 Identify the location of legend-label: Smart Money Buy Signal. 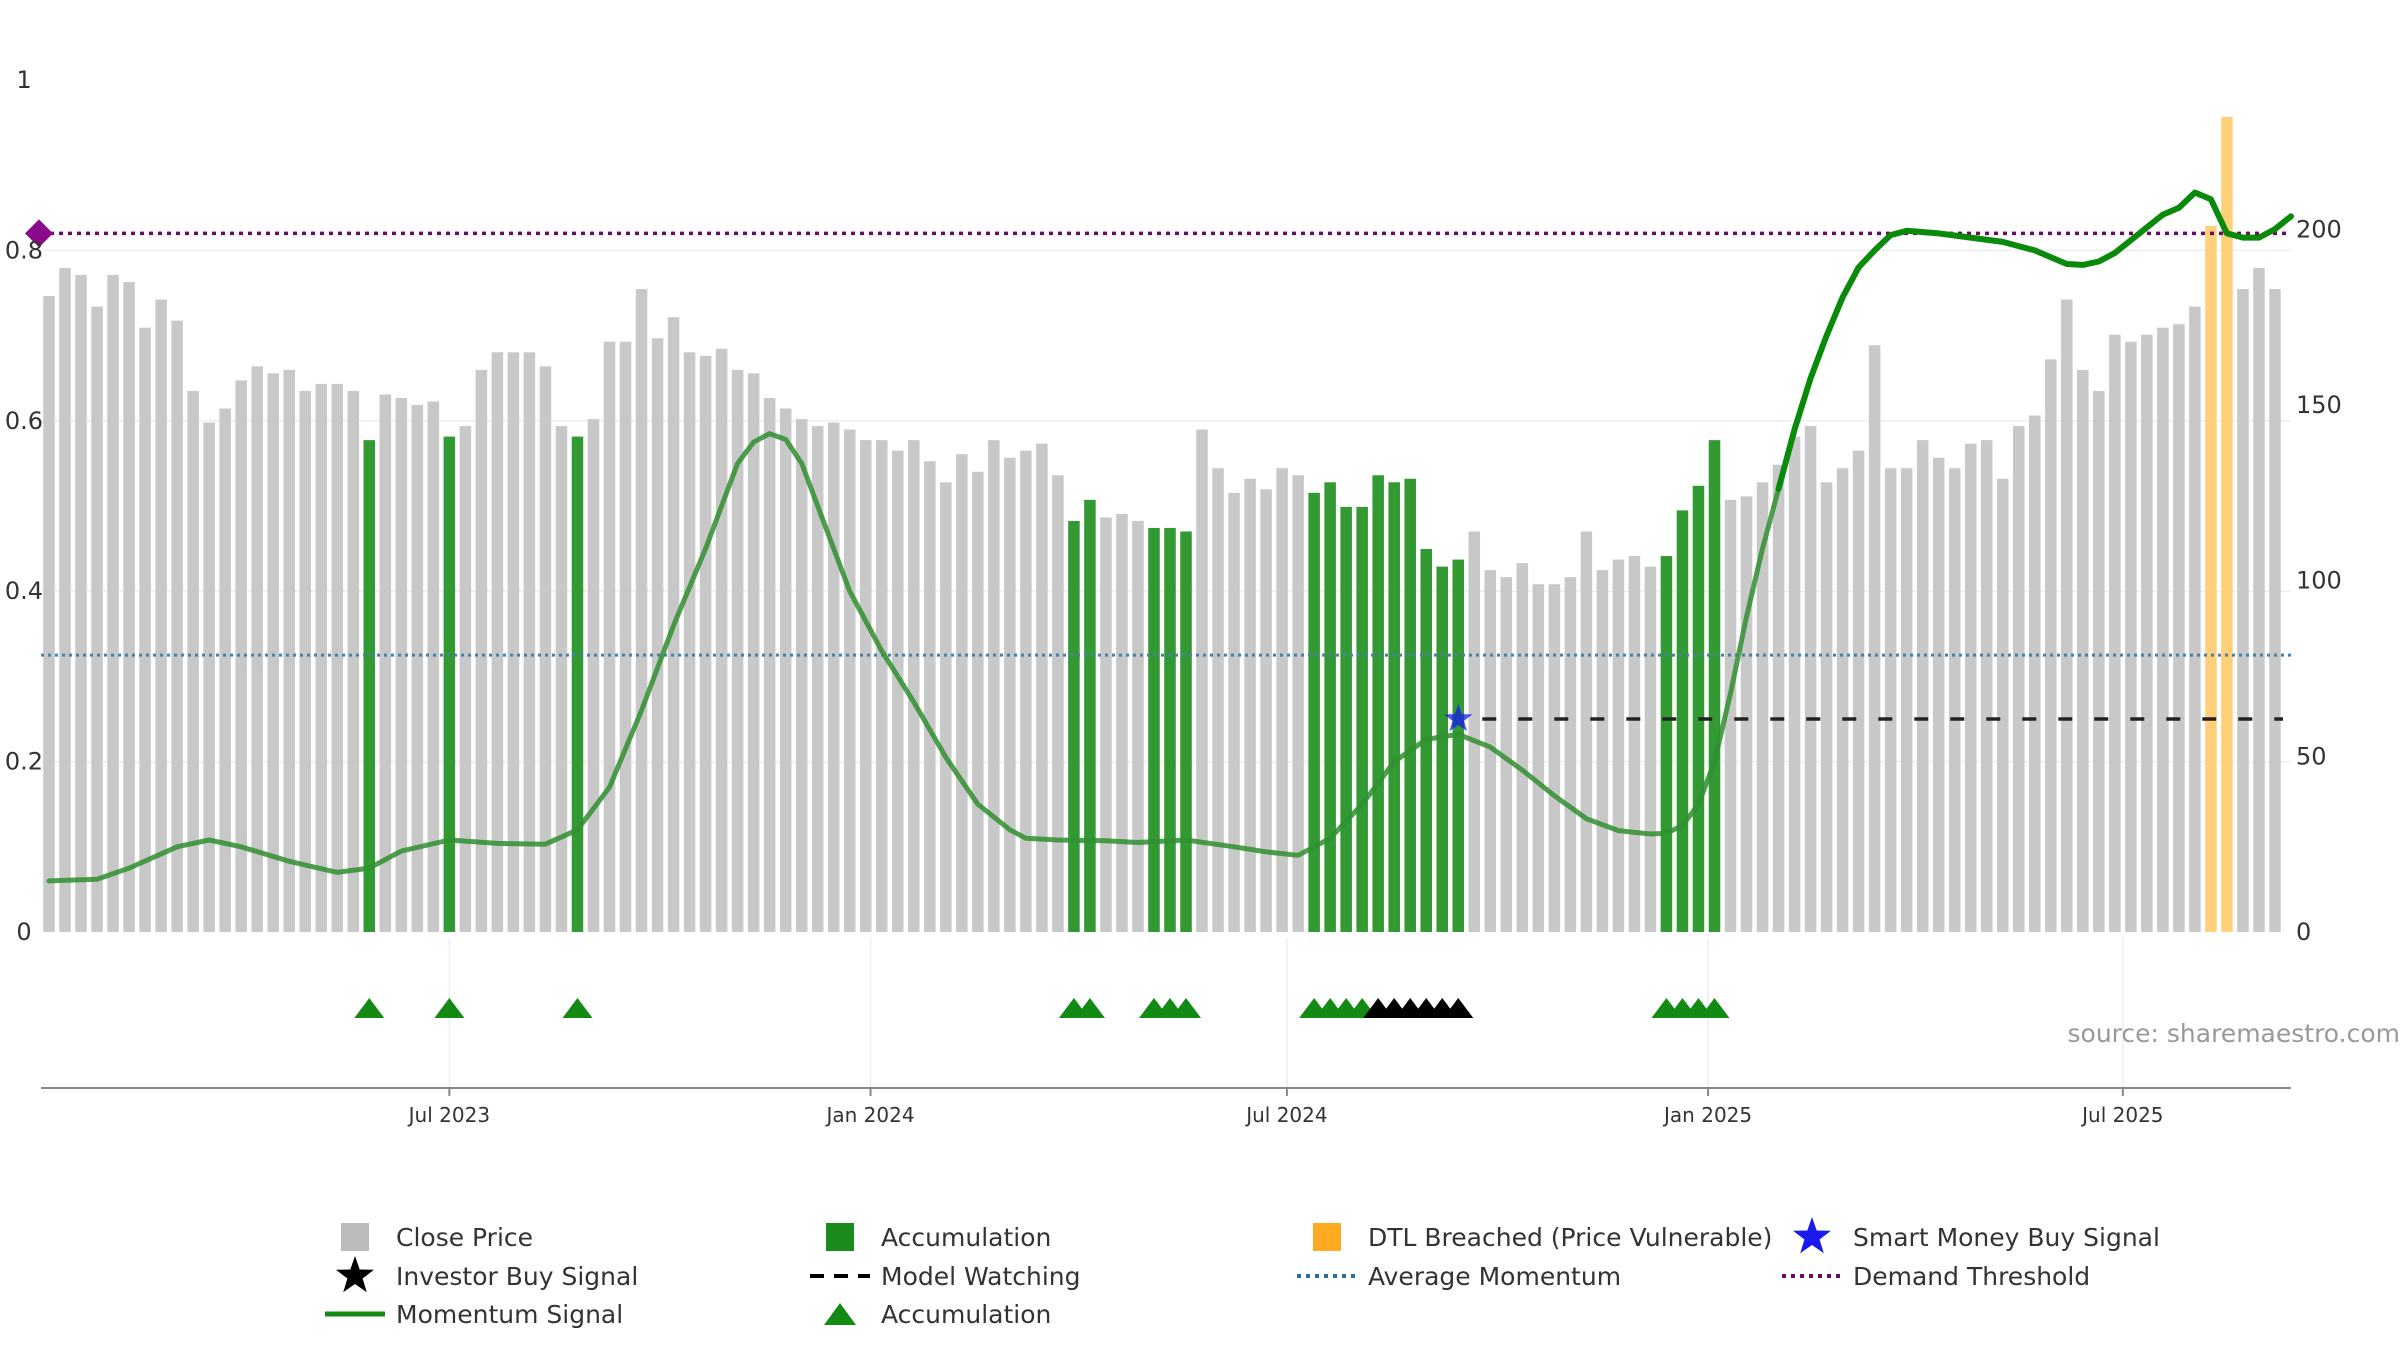
(2006, 1237).